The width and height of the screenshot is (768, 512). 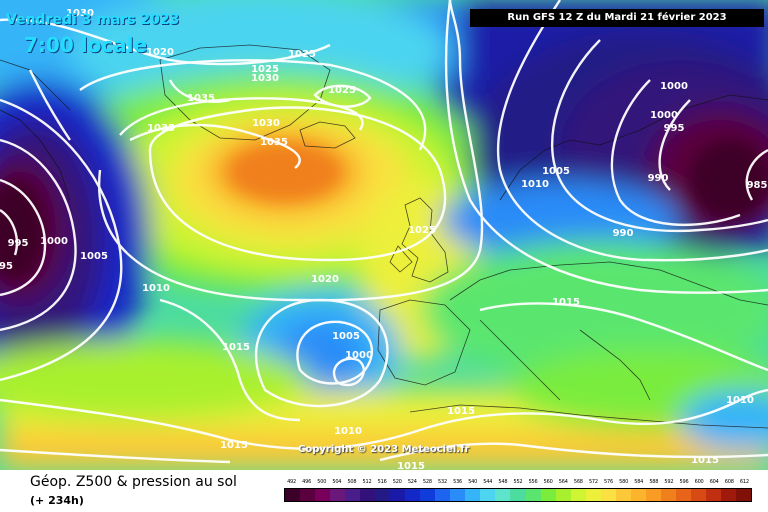 I want to click on color-scale-value: 564, so click(x=563, y=482).